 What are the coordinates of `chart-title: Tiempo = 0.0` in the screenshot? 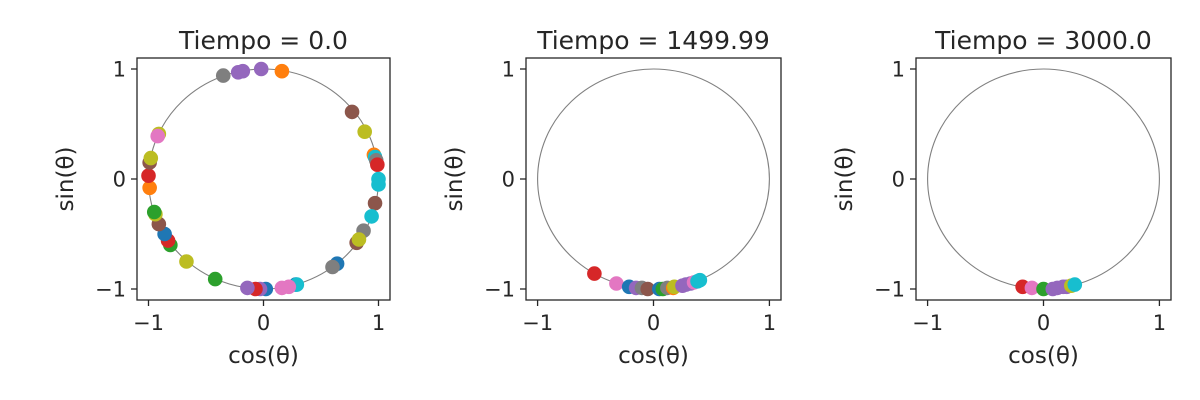 It's located at (263, 40).